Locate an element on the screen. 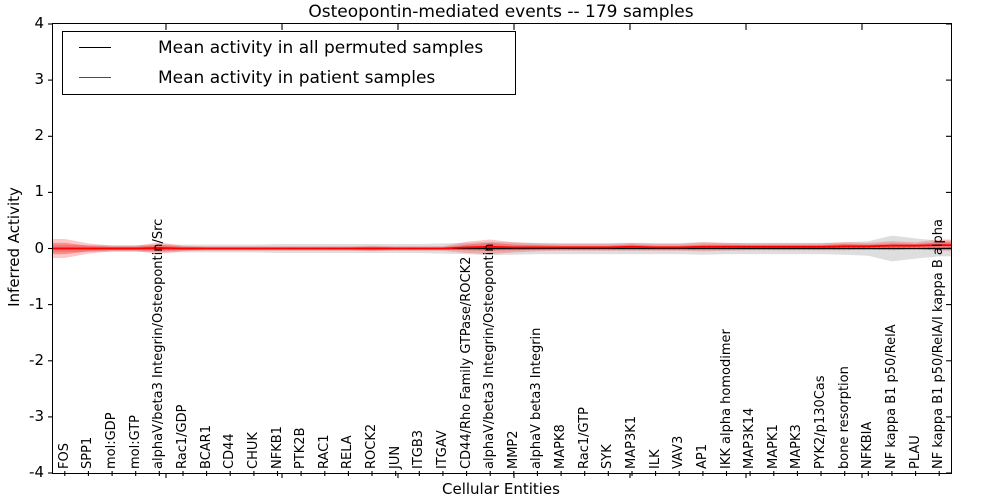 The height and width of the screenshot is (500, 1000). x-tick-label: MAP3K14 is located at coordinates (750, 438).